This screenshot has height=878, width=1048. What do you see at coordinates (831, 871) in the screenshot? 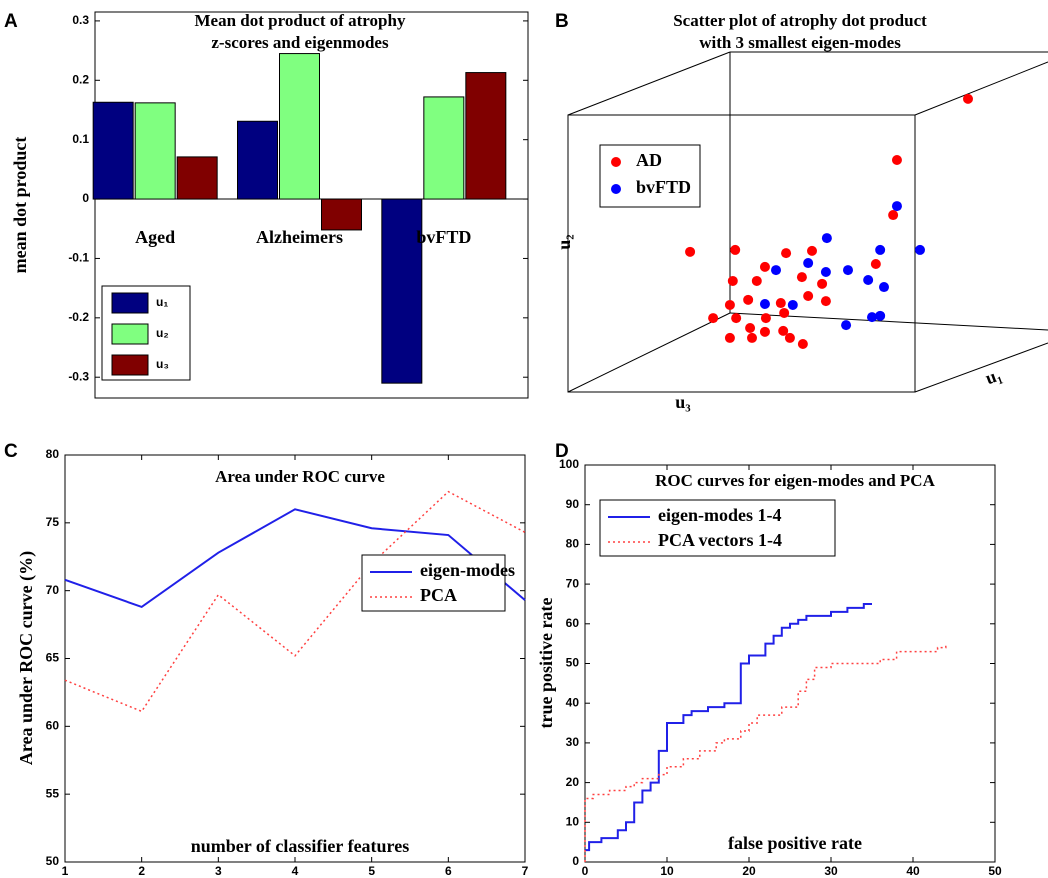
I see `x-tick-label: 30` at bounding box center [831, 871].